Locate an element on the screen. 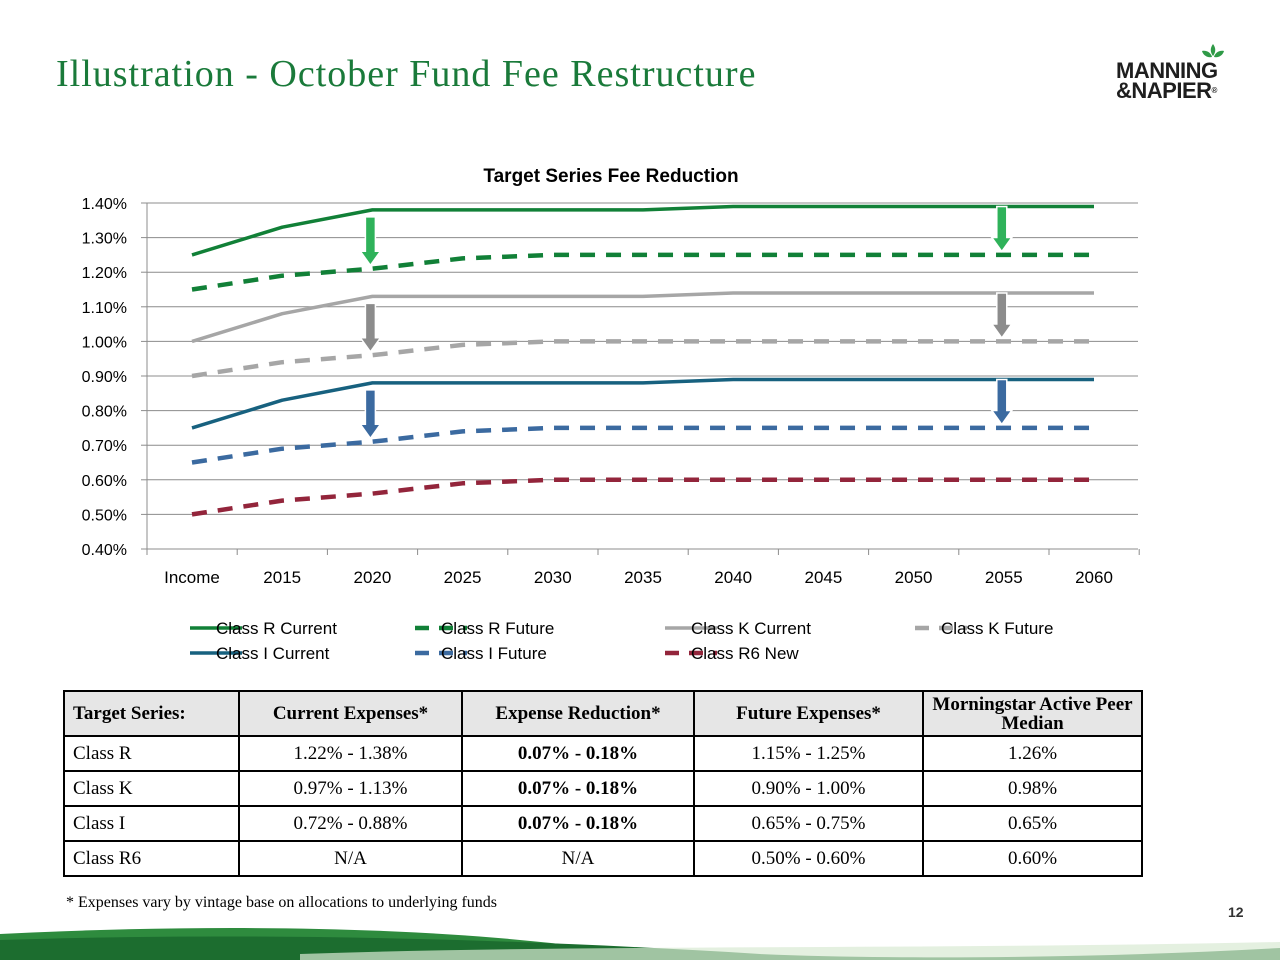 Image resolution: width=1280 pixels, height=960 pixels. x-tick-label: 2030 is located at coordinates (553, 577).